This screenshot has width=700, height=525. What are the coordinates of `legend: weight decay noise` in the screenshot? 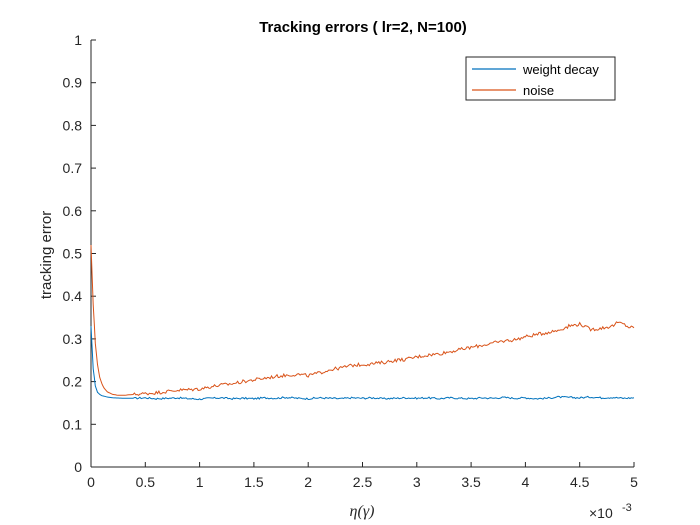 It's located at (540, 78).